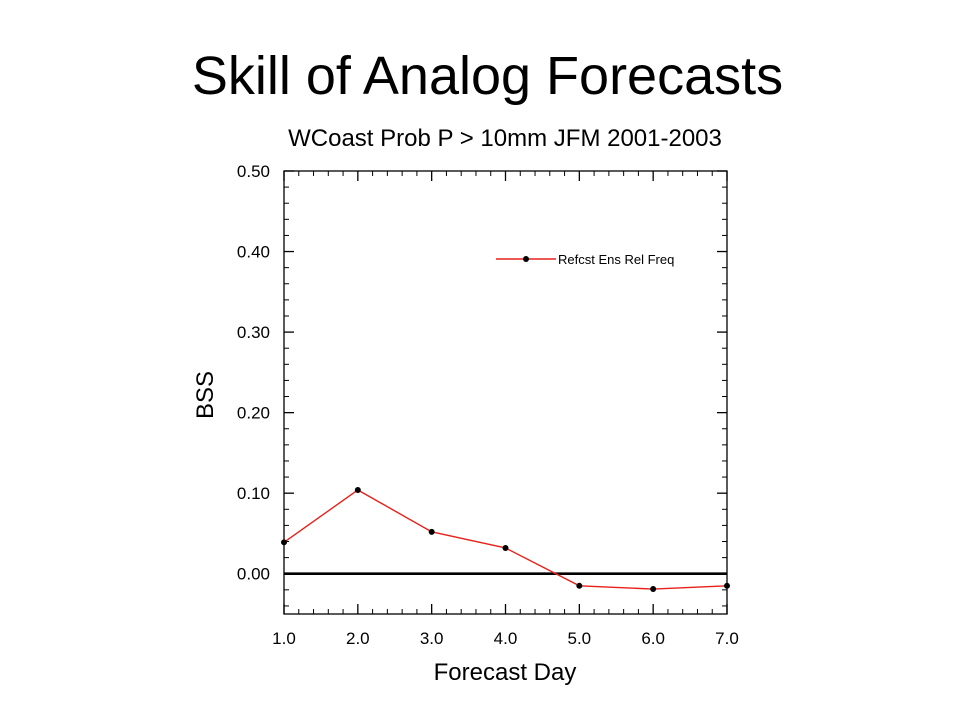 The width and height of the screenshot is (960, 720). I want to click on legend: Refcst Ens Rel Freq, so click(585, 259).